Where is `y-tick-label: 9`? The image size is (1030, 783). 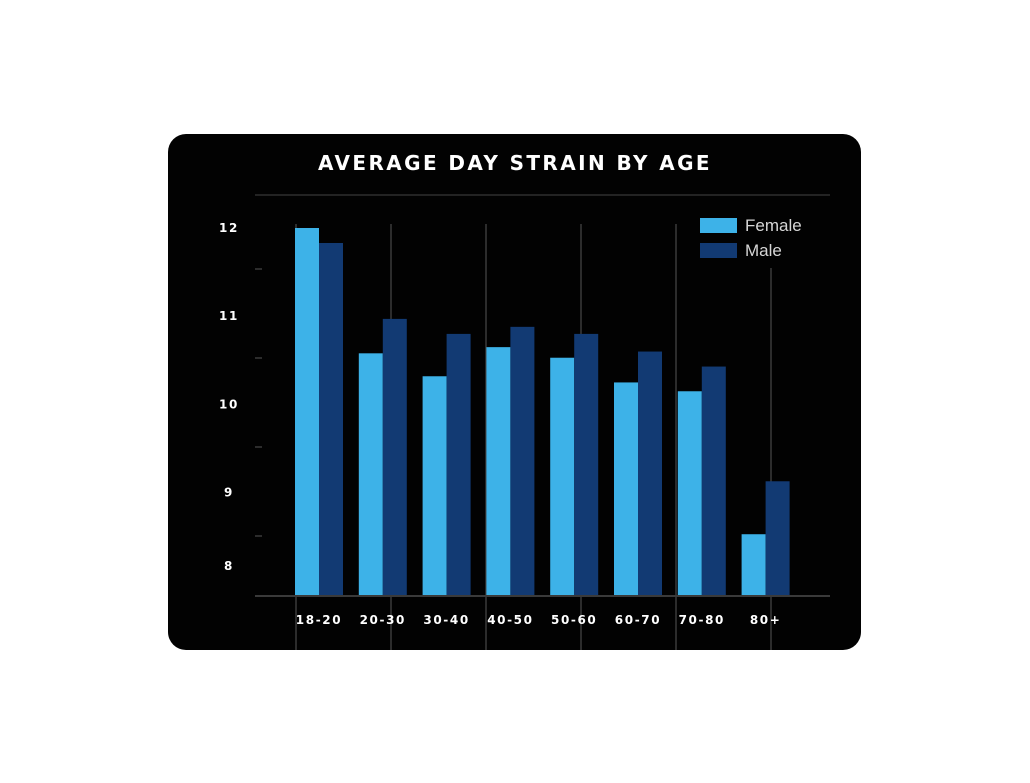
y-tick-label: 9 is located at coordinates (229, 493).